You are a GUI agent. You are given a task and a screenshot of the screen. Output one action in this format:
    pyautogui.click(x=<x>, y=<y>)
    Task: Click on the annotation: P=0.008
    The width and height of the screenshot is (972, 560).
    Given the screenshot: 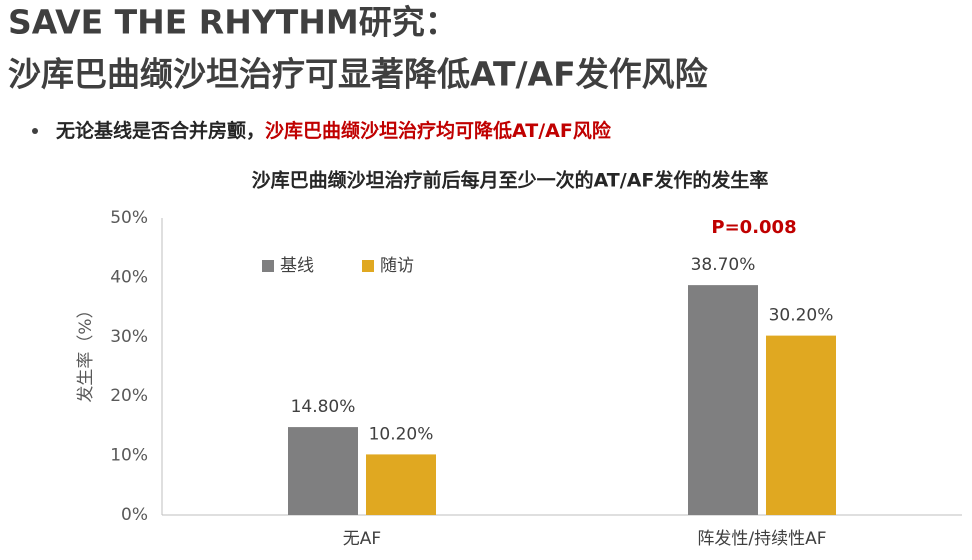 What is the action you would take?
    pyautogui.click(x=753, y=227)
    